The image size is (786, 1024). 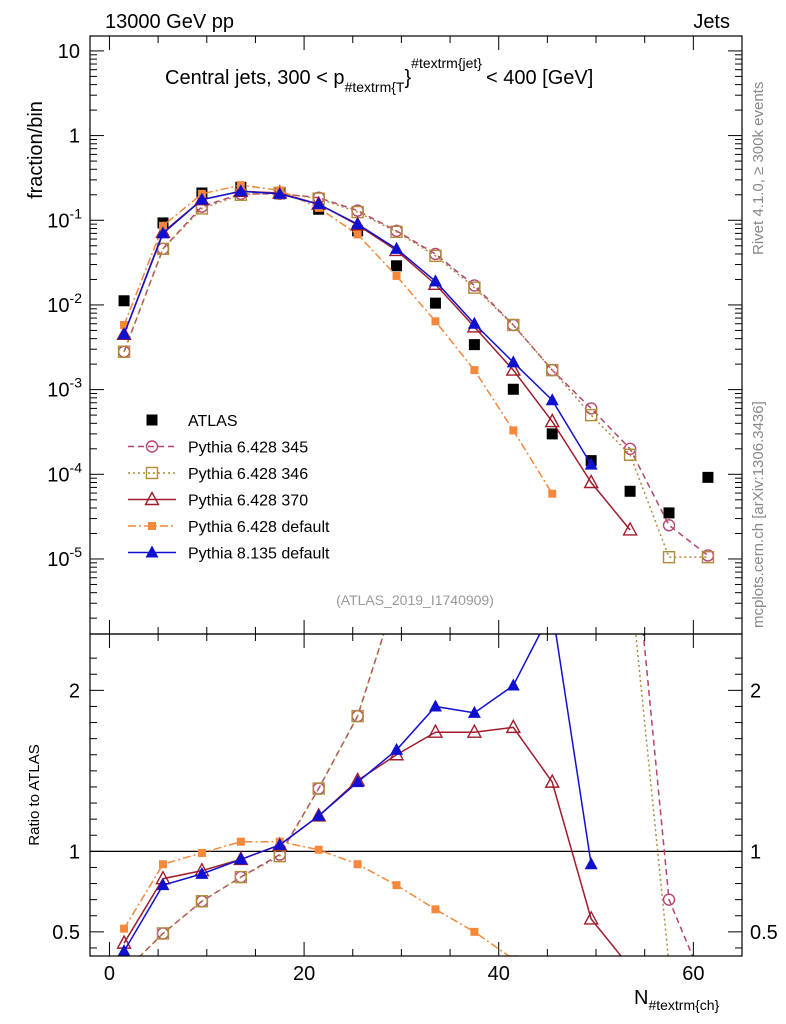 What do you see at coordinates (304, 974) in the screenshot?
I see `x-tick-label: 20` at bounding box center [304, 974].